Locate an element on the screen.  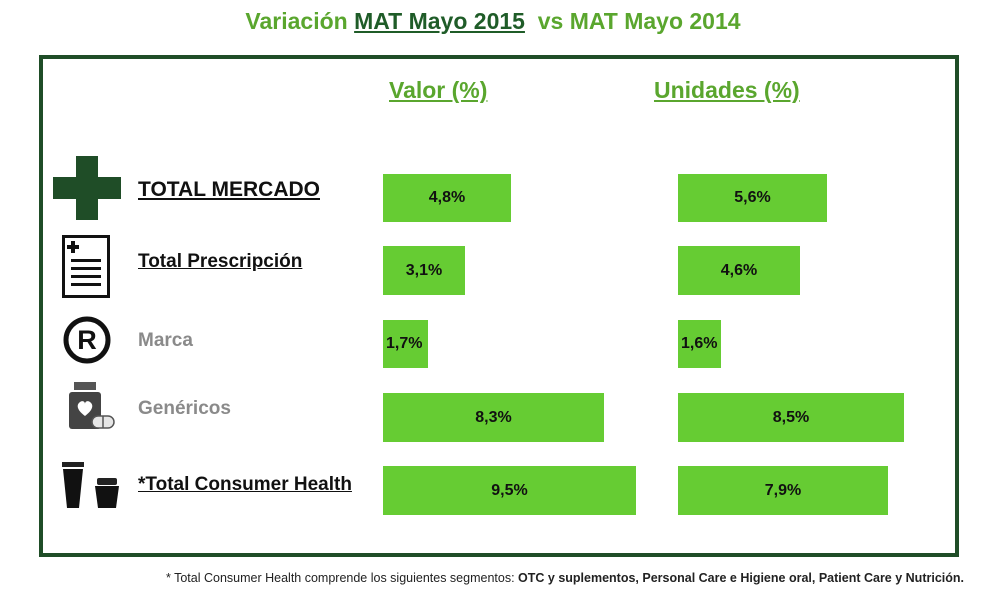
prescription-icon is located at coordinates (86, 266).